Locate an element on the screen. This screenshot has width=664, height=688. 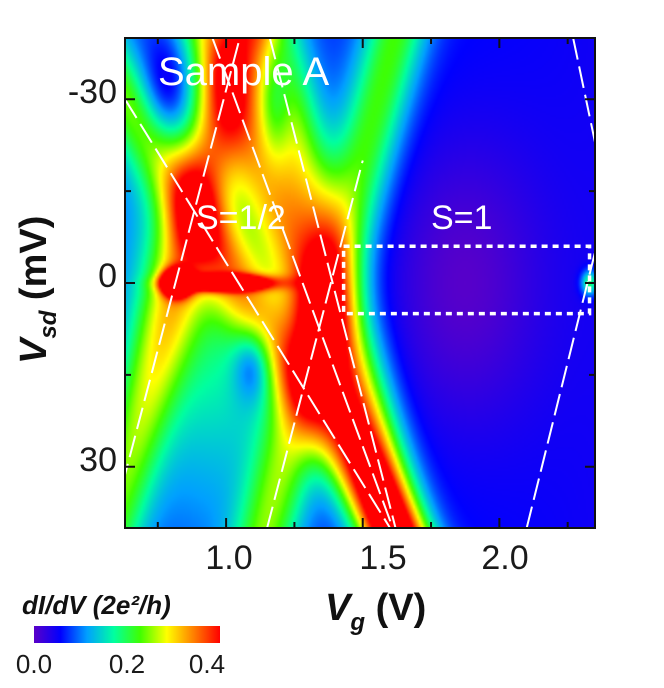
y-tick-label: 0 is located at coordinates (107, 276).